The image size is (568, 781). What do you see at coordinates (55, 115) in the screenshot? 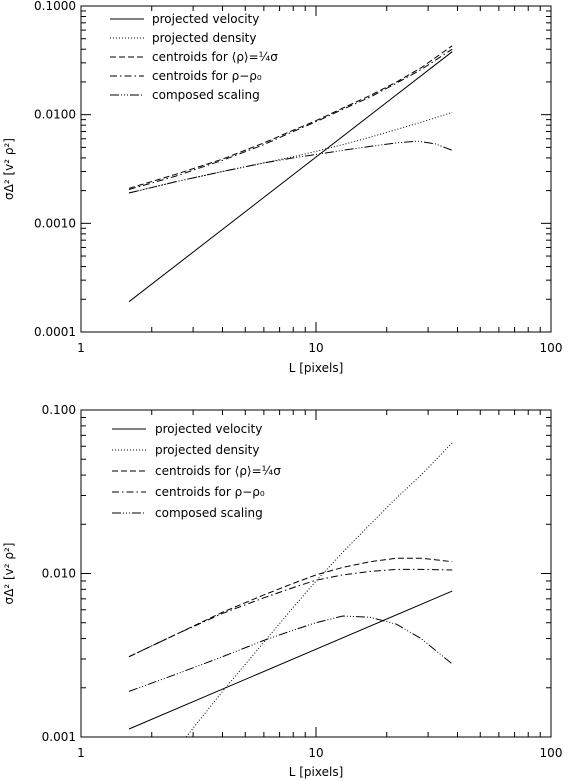
I see `y-tick-label: 0.0100` at bounding box center [55, 115].